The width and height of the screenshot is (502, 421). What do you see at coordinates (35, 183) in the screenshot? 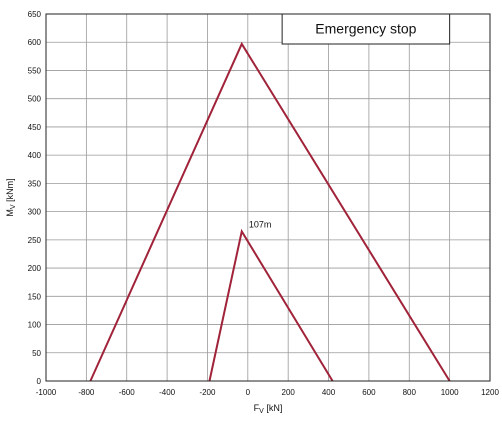
I see `y-tick-label: 350` at bounding box center [35, 183].